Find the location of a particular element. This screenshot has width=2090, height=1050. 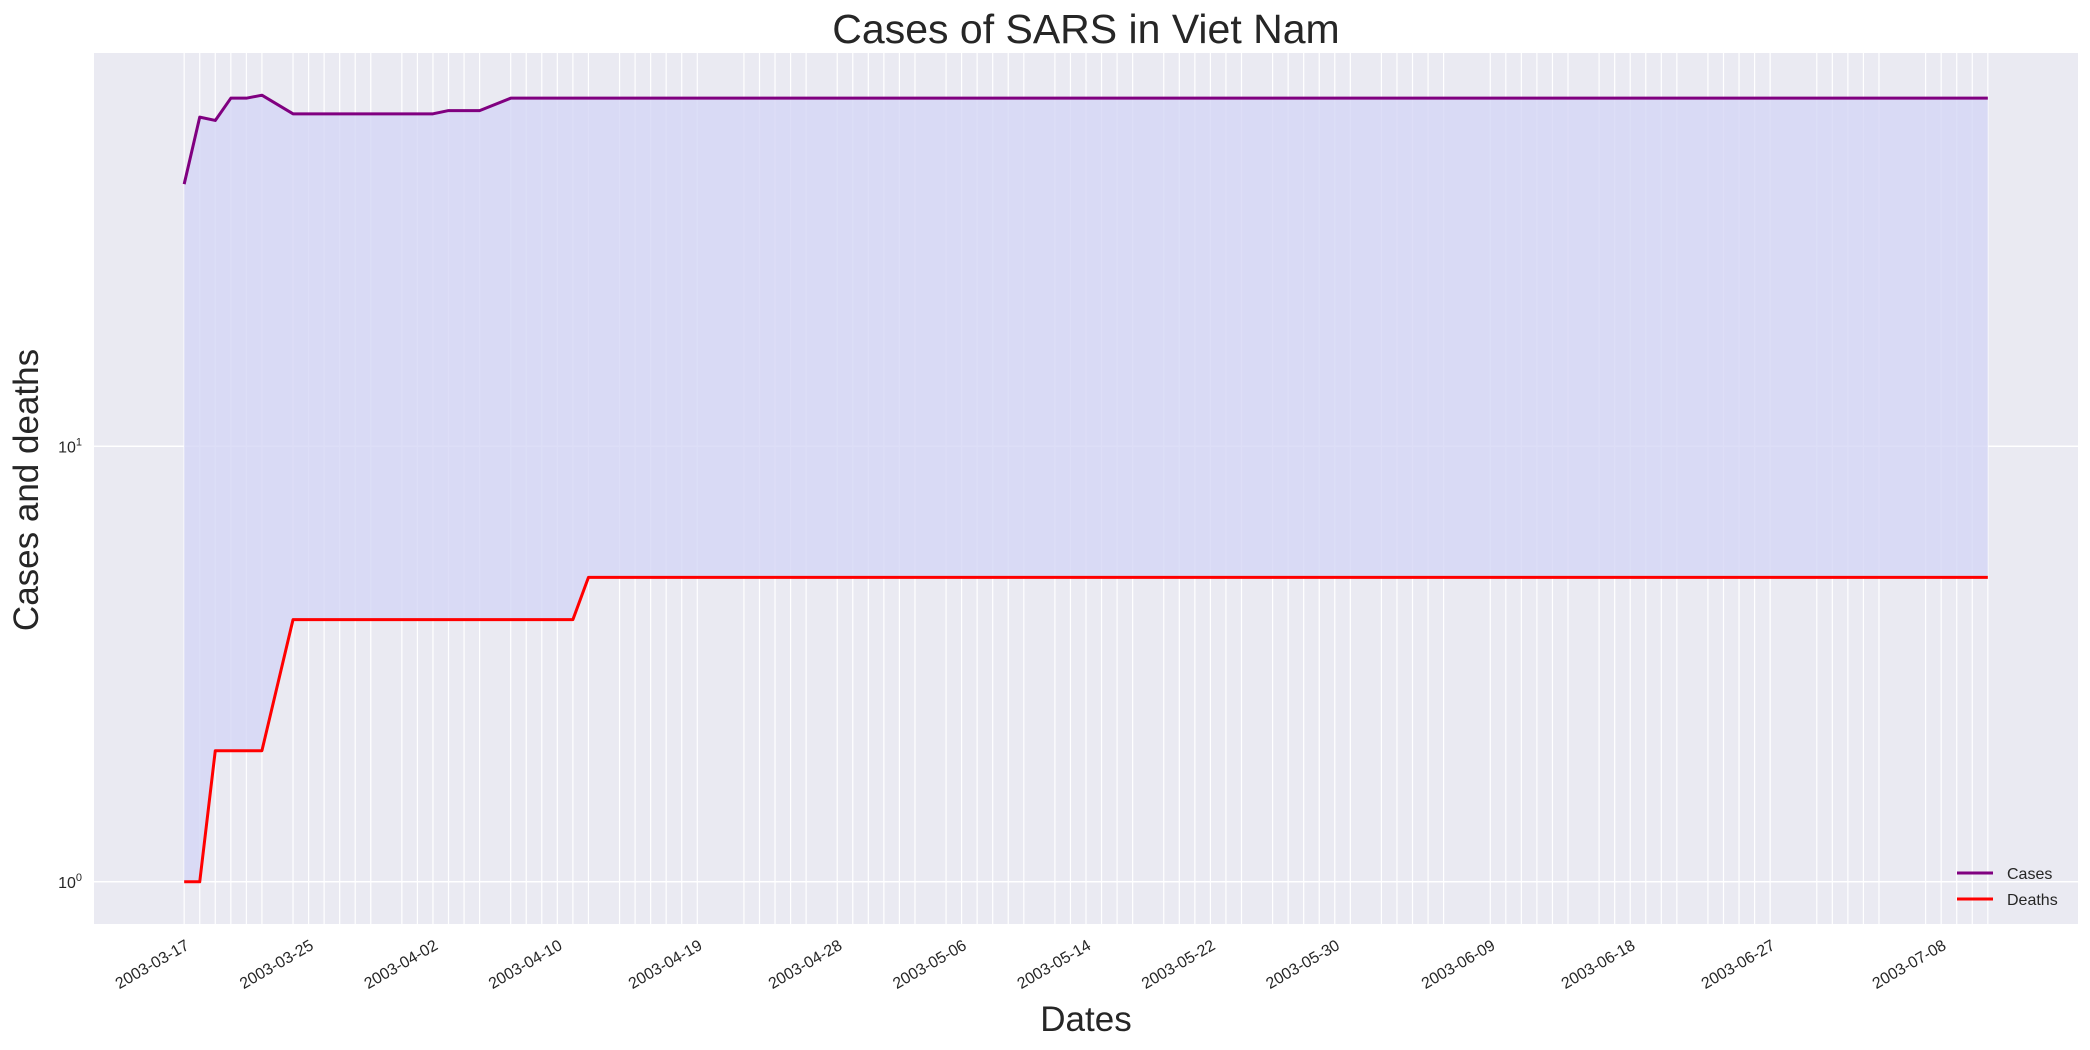

x-tick-label: 2003-04-10 is located at coordinates (525, 965).